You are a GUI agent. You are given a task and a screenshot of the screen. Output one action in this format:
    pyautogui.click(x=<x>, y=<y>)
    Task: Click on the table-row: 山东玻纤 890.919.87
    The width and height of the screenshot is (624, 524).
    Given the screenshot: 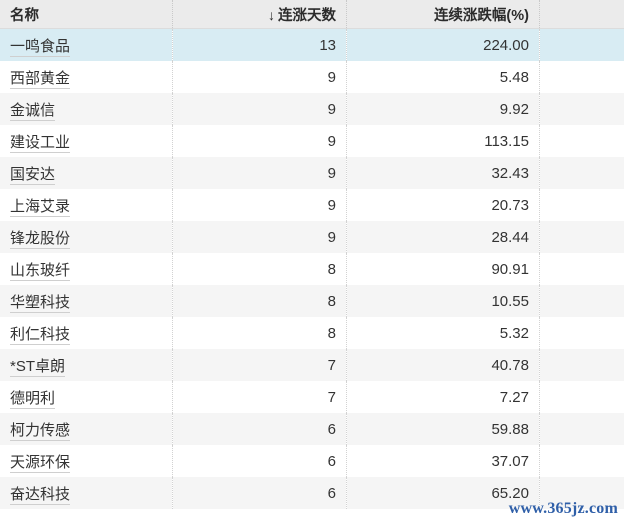 What is the action you would take?
    pyautogui.click(x=312, y=269)
    